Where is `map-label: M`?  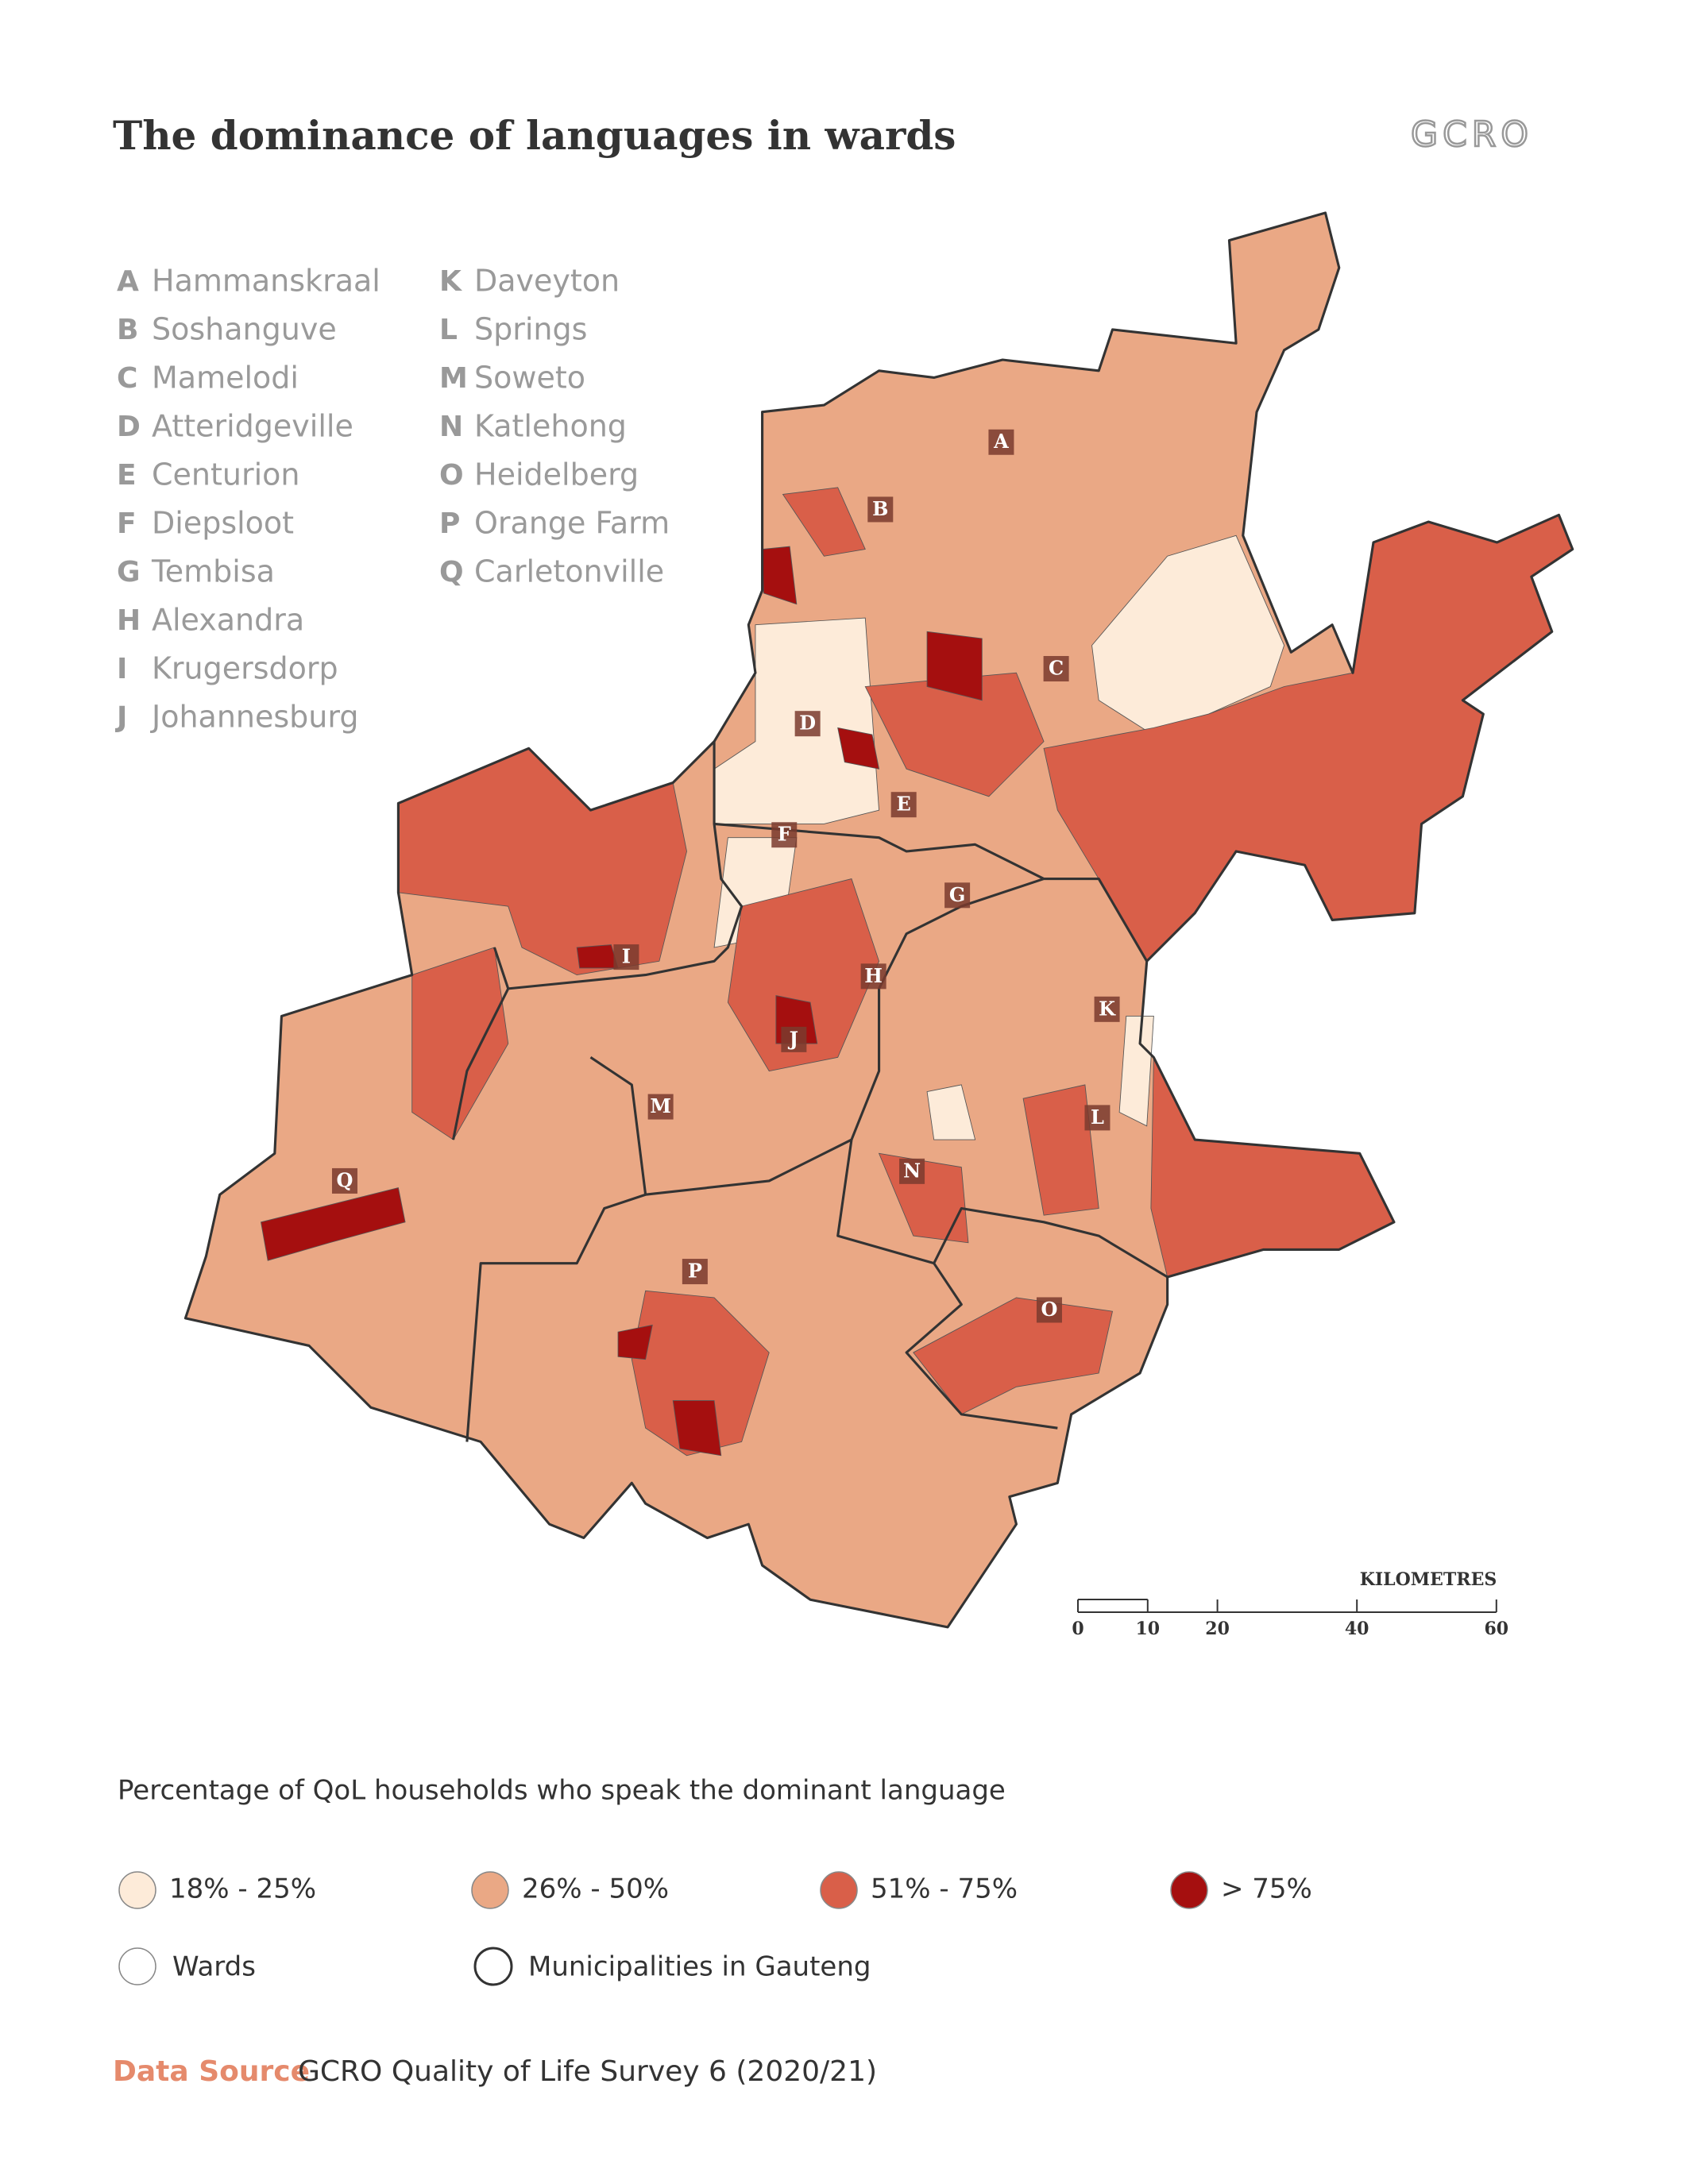 map-label: M is located at coordinates (661, 1105).